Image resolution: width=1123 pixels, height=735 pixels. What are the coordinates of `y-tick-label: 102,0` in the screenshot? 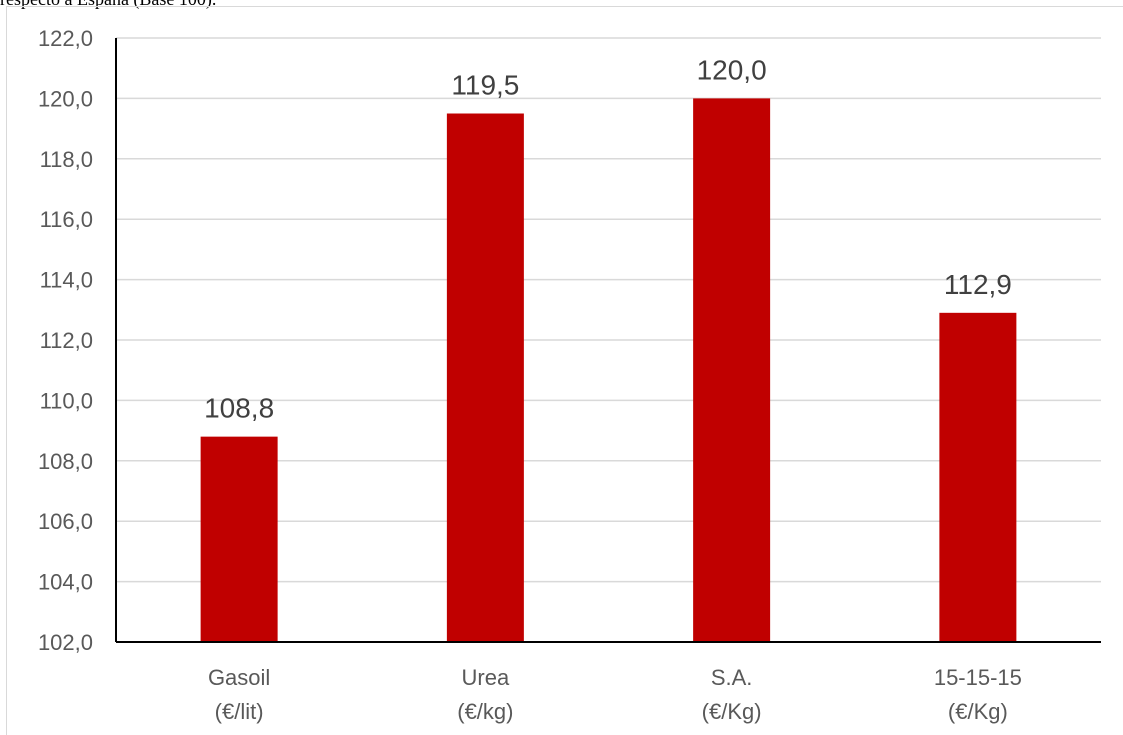 It's located at (65, 642).